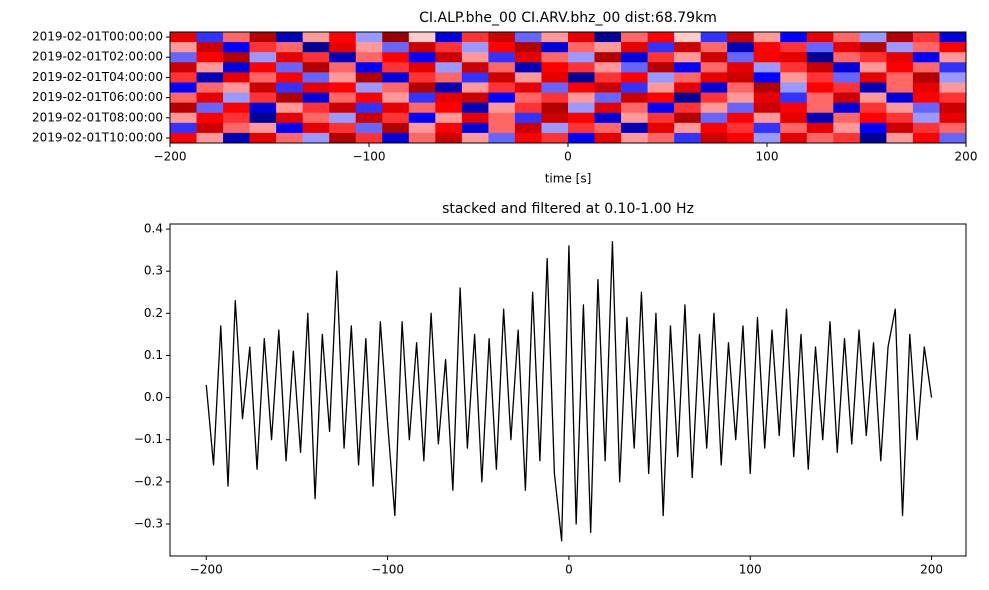 Image resolution: width=989 pixels, height=590 pixels. What do you see at coordinates (97, 137) in the screenshot?
I see `y-tick-label: 2019-02-01T10:00:00` at bounding box center [97, 137].